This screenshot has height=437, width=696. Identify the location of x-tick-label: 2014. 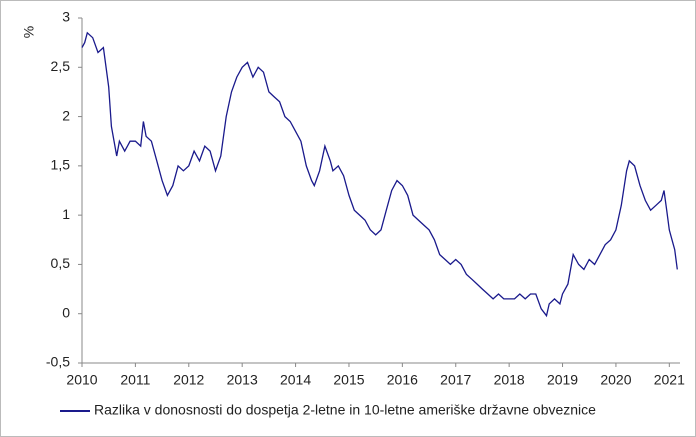
(295, 380).